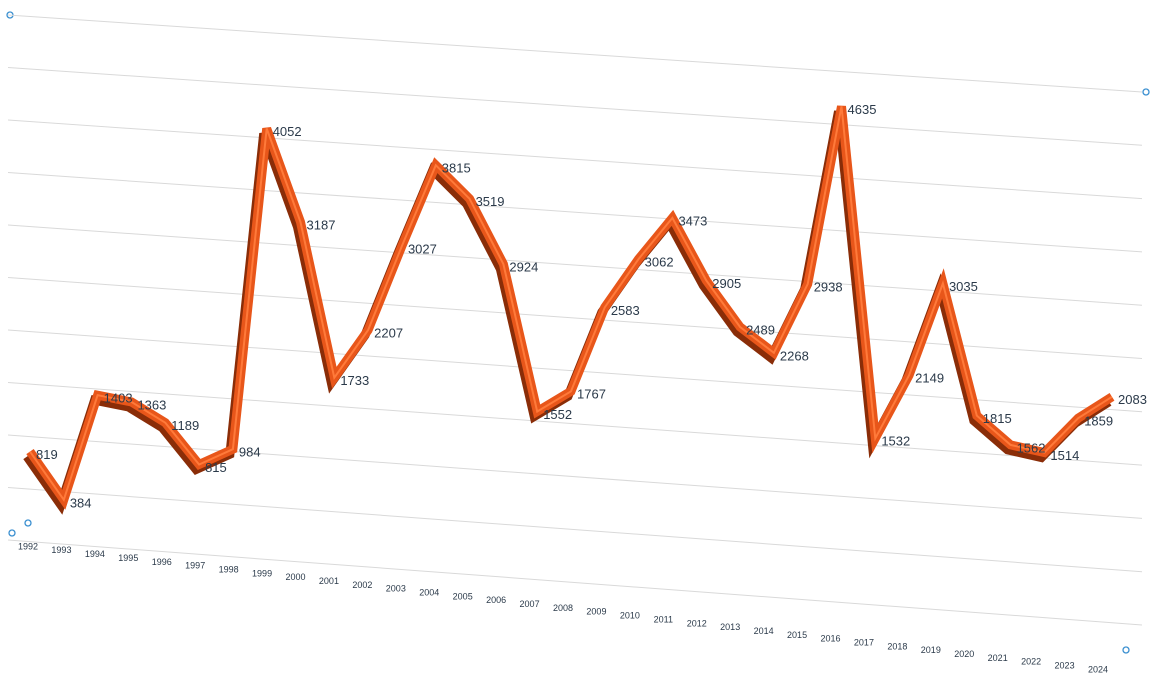  Describe the element at coordinates (523, 267) in the screenshot. I see `data-label: 2924` at that location.